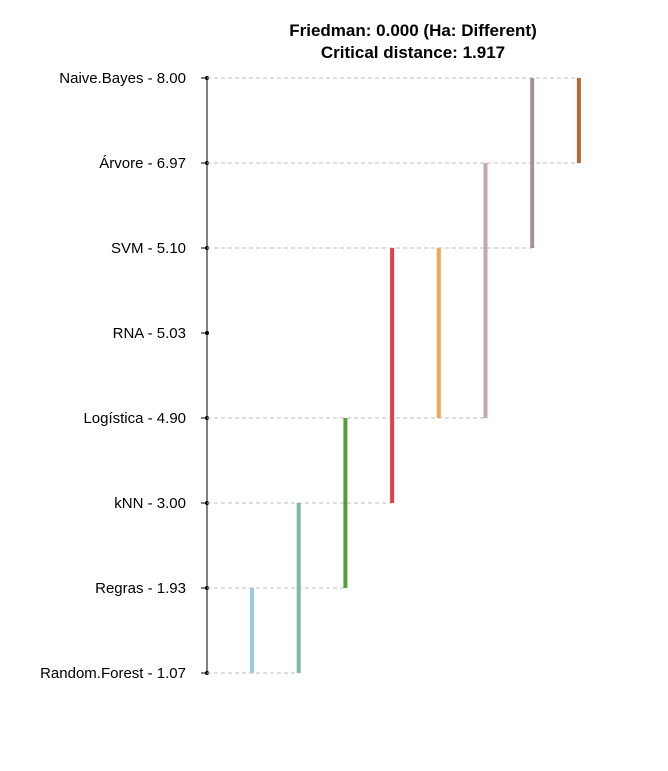  I want to click on tick-label: RNA - 5.03, so click(149, 333).